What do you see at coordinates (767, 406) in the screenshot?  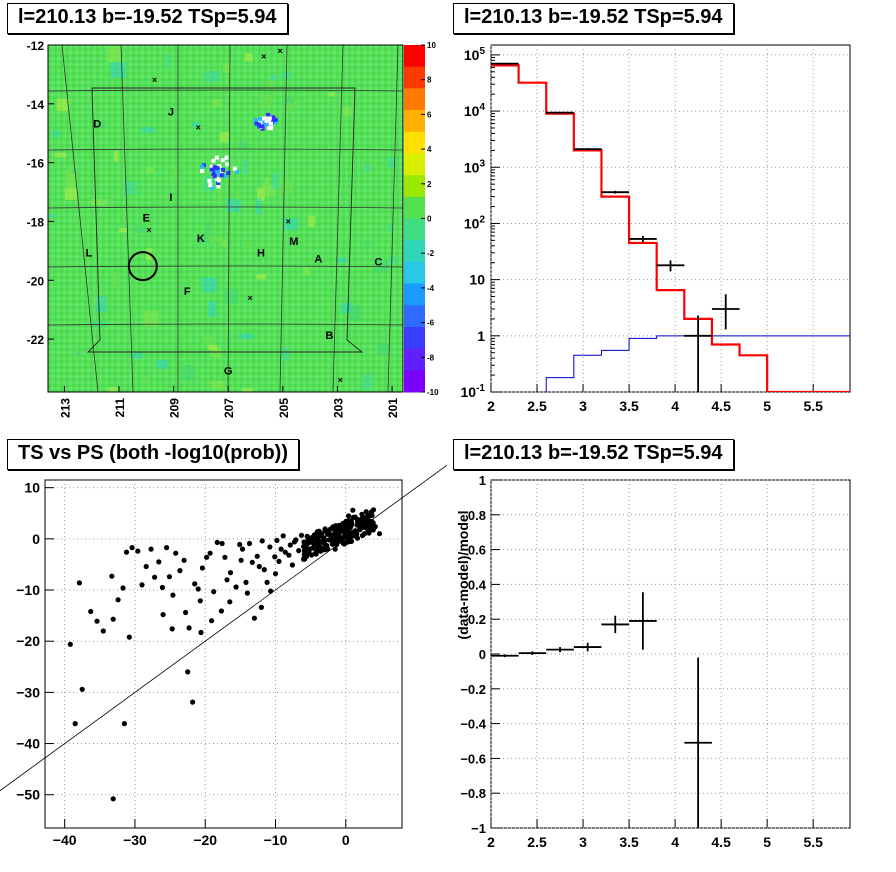 I see `spectrum-x-tick-label: 5` at bounding box center [767, 406].